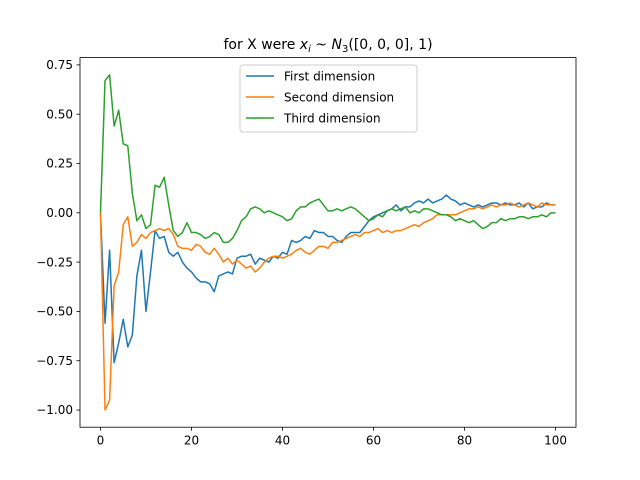  I want to click on y-tick-label: −0.25, so click(54, 262).